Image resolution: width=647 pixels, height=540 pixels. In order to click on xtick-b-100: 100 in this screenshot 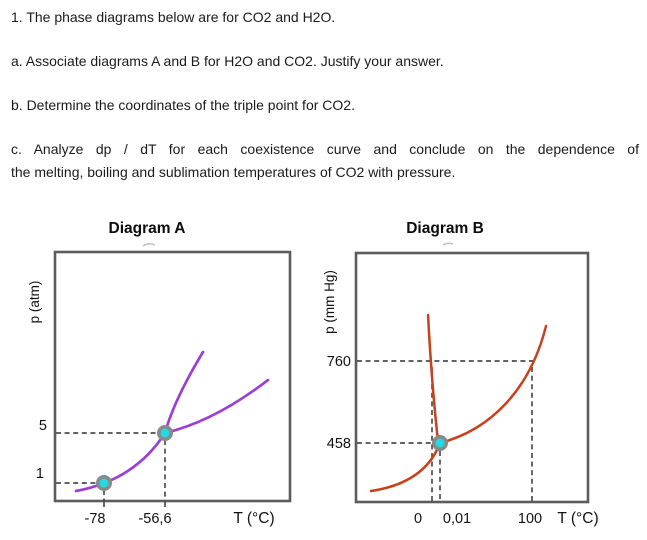, I will do `click(530, 519)`.